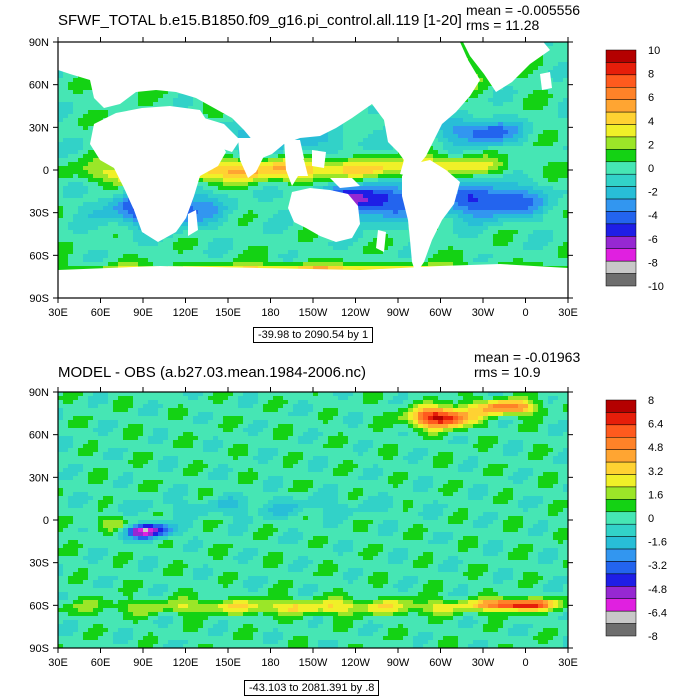  What do you see at coordinates (655, 495) in the screenshot?
I see `colorbar-label: 1.6` at bounding box center [655, 495].